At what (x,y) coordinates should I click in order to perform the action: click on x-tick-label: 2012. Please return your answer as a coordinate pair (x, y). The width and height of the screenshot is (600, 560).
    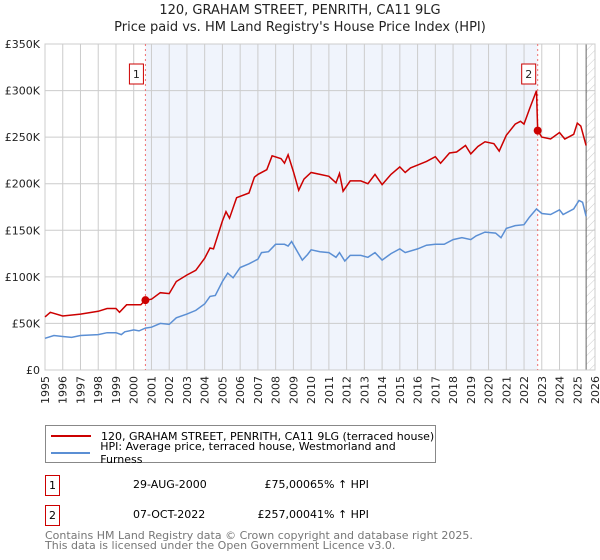
    Looking at the image, I should click on (347, 390).